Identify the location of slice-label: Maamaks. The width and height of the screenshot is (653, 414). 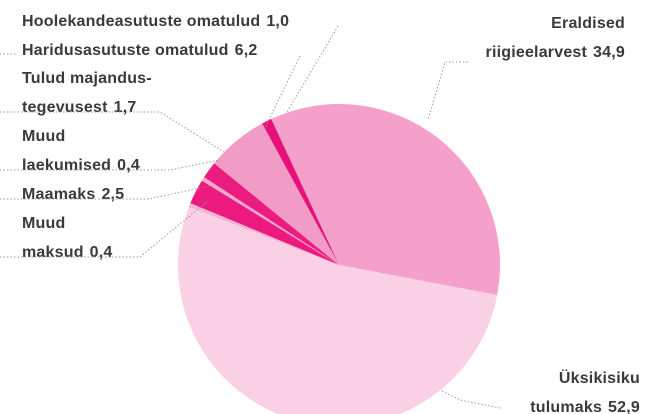
(58, 194).